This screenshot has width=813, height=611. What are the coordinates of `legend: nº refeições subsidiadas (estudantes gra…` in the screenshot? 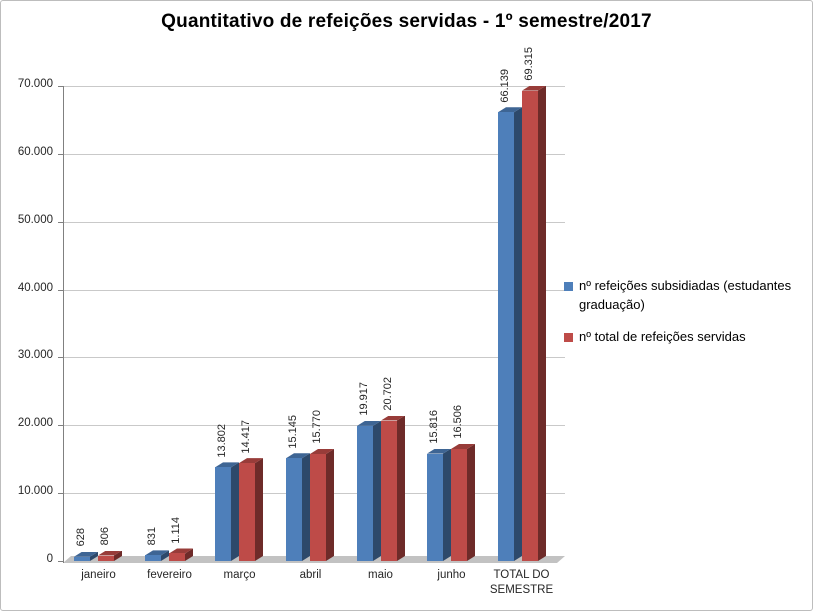 It's located at (688, 312).